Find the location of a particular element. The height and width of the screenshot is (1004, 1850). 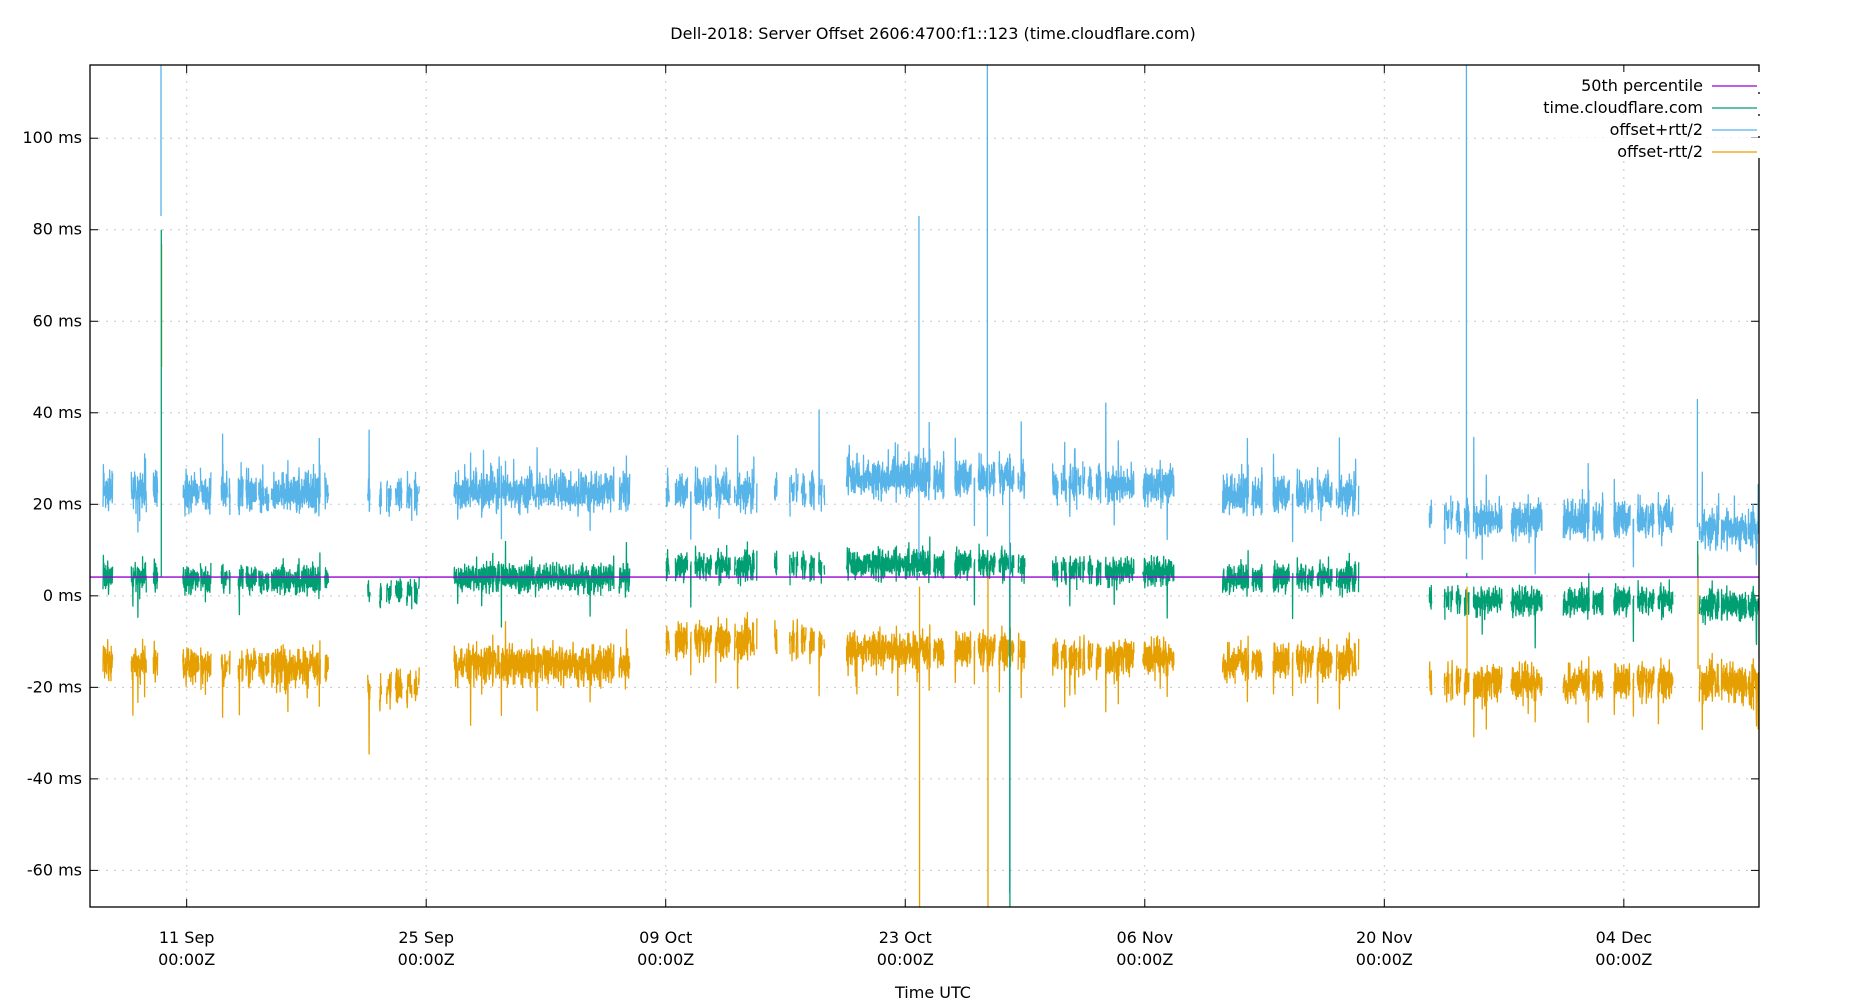

x-axis-label: Time UTC is located at coordinates (932, 991).